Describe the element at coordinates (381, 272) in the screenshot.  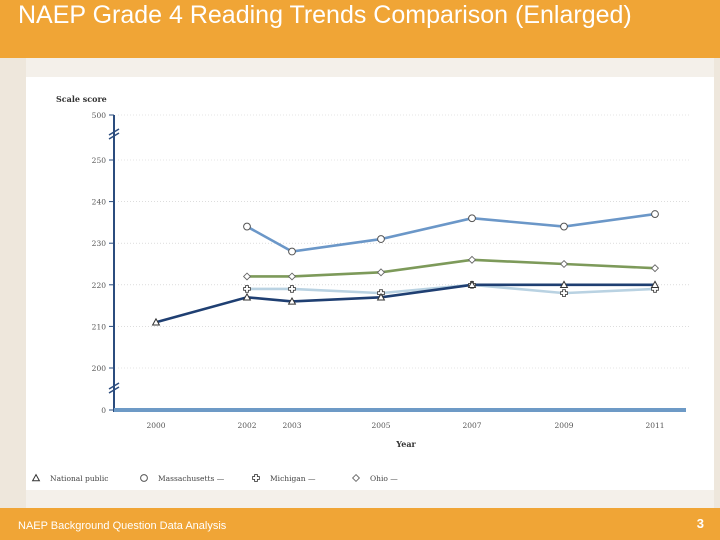
I see `point-ohio-2005` at that location.